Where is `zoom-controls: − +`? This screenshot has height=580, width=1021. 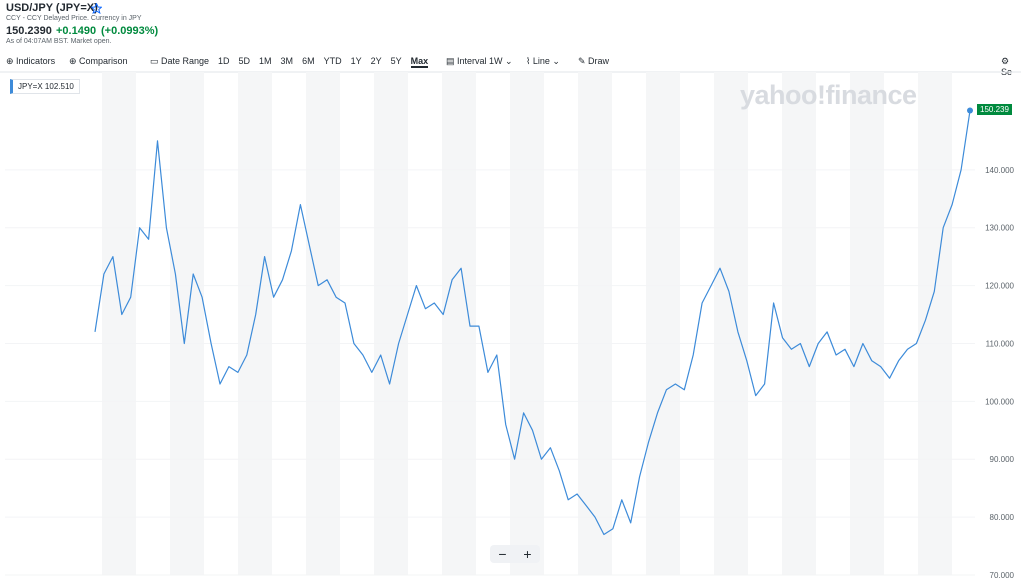 zoom-controls: − + is located at coordinates (515, 554).